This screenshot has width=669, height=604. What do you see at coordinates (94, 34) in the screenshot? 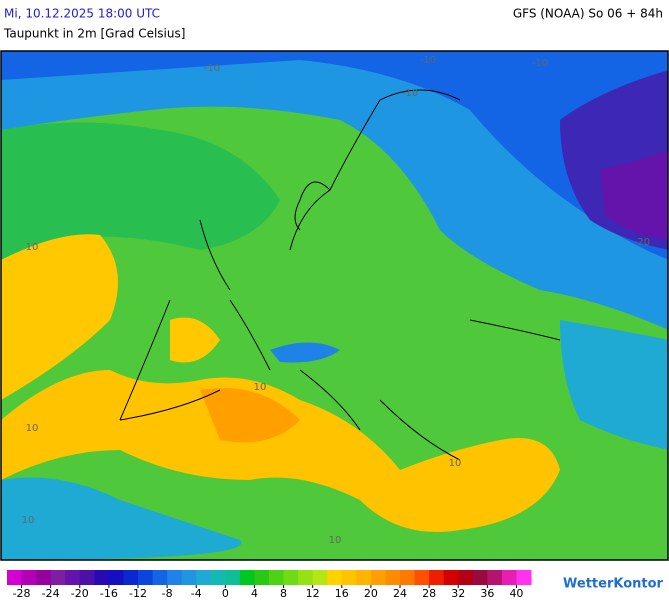
I see `parameter: Taupunkt in 2m [Grad Celsius]` at bounding box center [94, 34].